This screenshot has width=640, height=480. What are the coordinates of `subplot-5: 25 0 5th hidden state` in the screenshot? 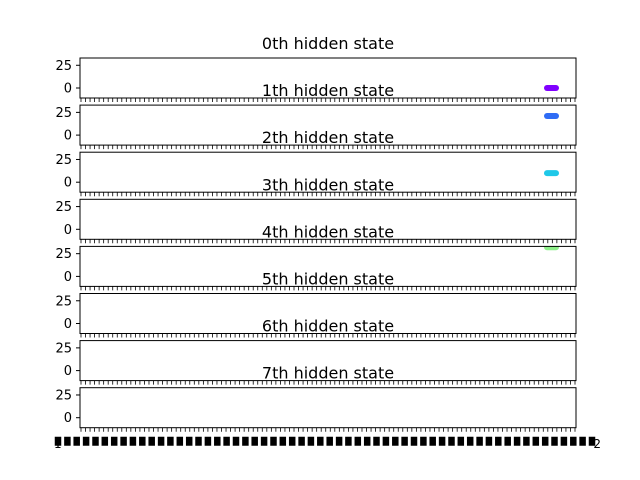 It's located at (316, 304).